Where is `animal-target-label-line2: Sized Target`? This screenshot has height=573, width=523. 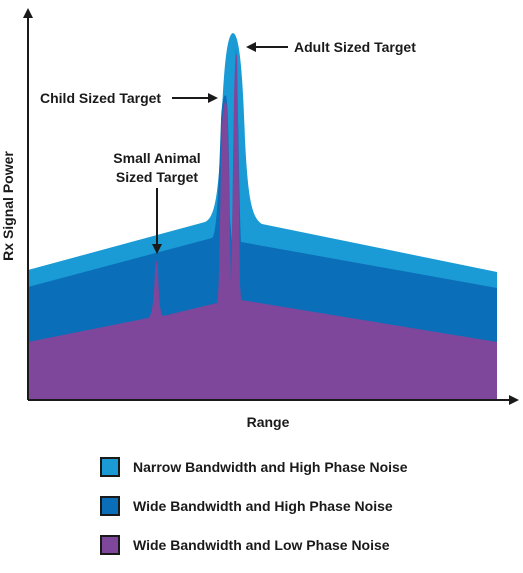
animal-target-label-line2: Sized Target is located at coordinates (157, 177).